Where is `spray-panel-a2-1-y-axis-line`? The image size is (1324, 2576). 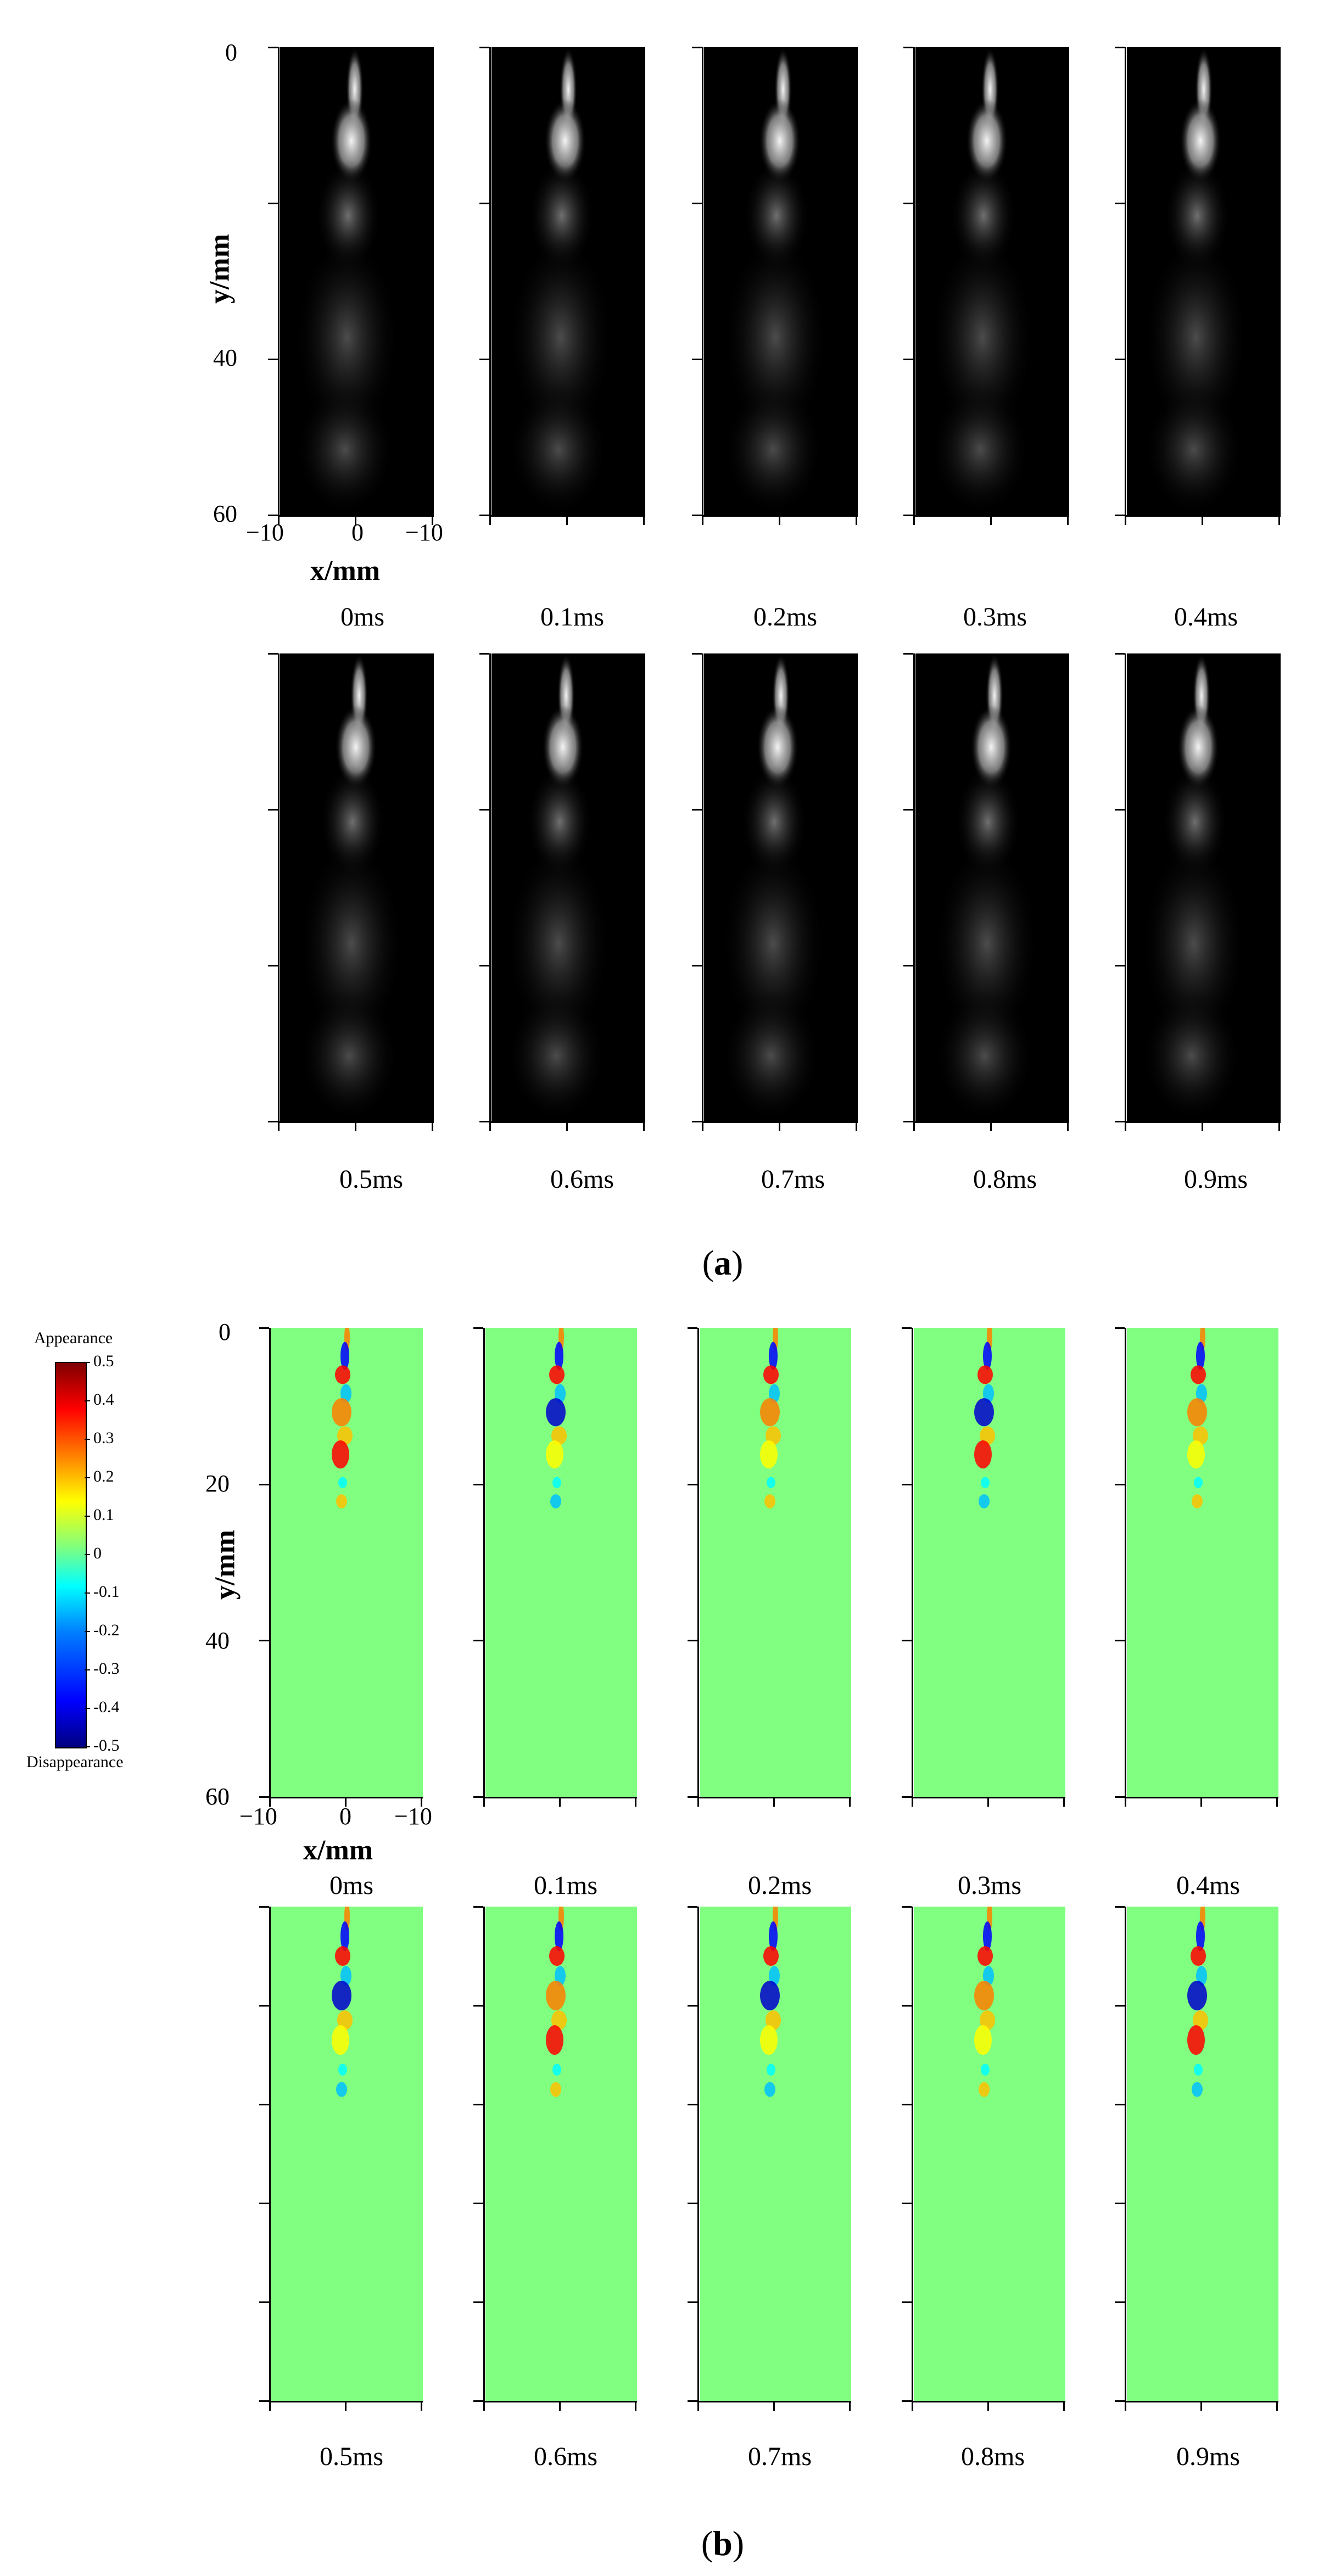 spray-panel-a2-1-y-axis-line is located at coordinates (490, 887).